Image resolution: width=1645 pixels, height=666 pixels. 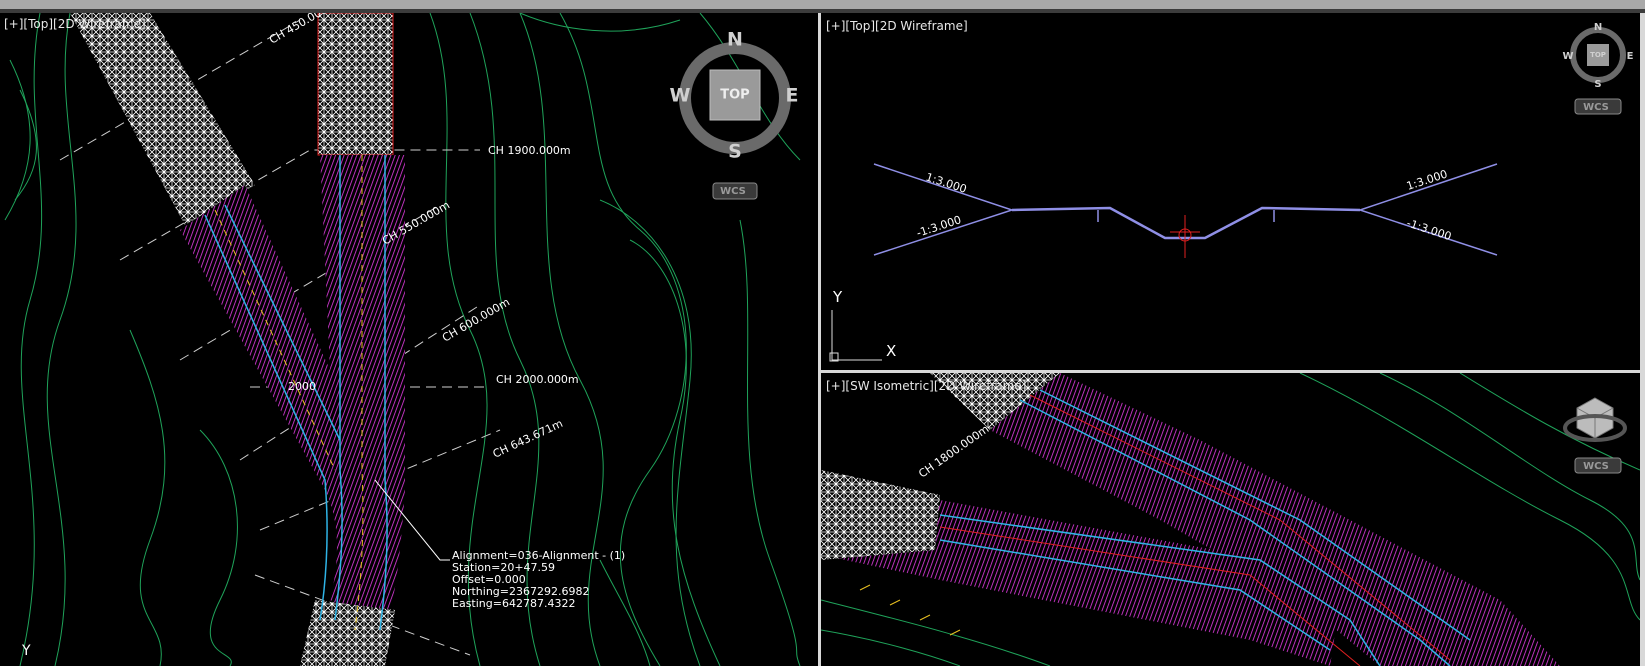 I want to click on ucs-x: X, so click(x=891, y=351).